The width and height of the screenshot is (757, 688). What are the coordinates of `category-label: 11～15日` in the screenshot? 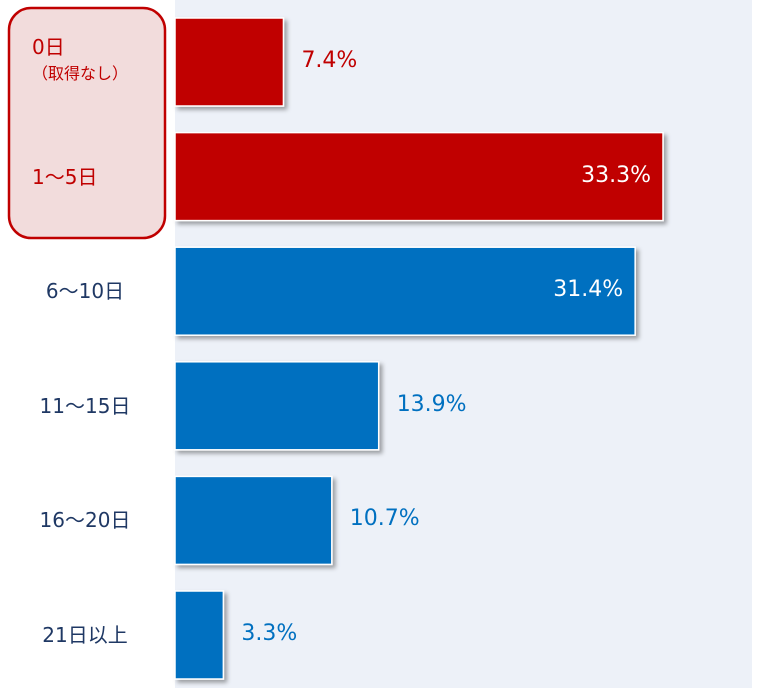 It's located at (85, 405).